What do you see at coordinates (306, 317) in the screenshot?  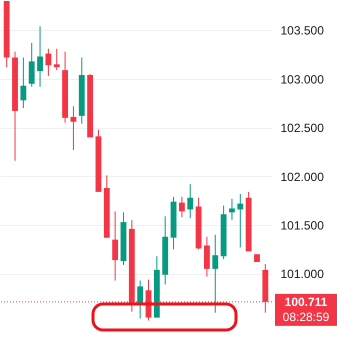 I see `text: 08:28:59` at bounding box center [306, 317].